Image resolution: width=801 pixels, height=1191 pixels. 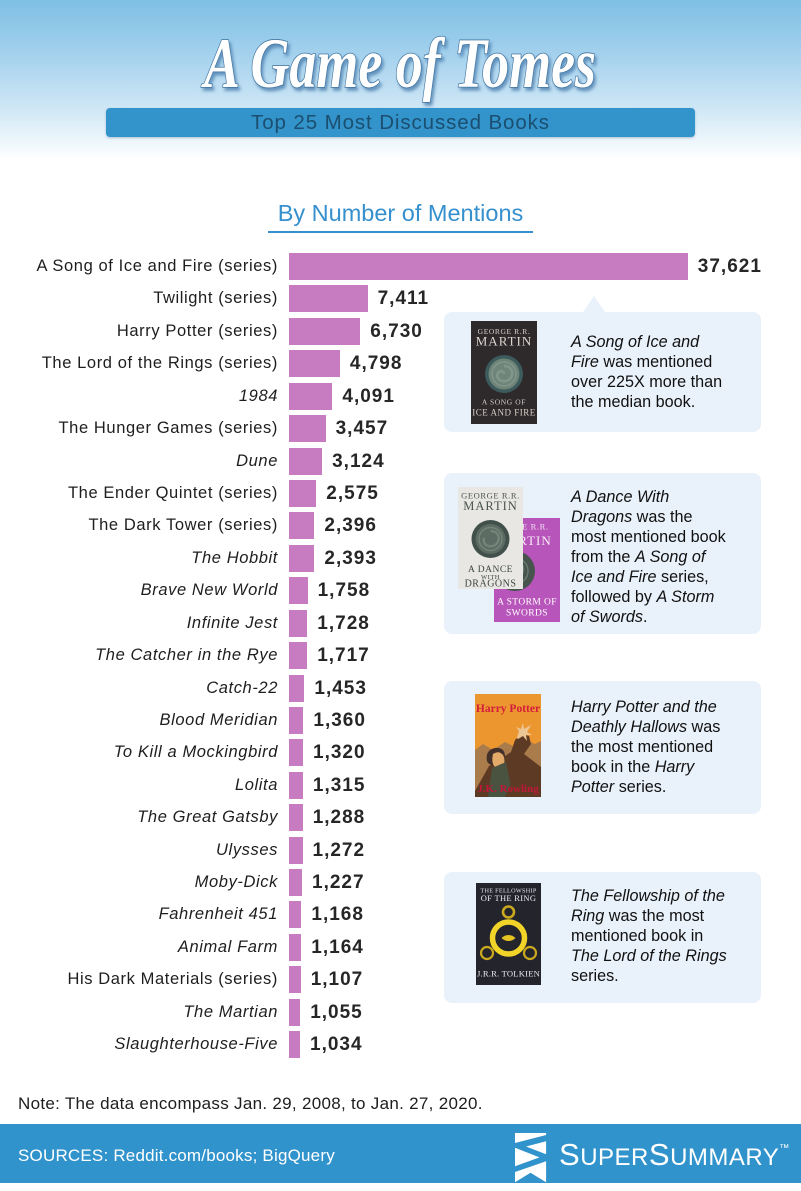 What do you see at coordinates (491, 584) in the screenshot?
I see `svg-text: DRAGONS` at bounding box center [491, 584].